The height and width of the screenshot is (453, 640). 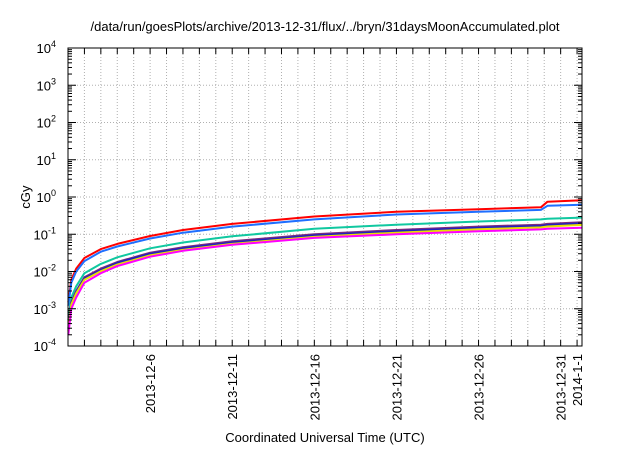 I want to click on y-tick-label: 10⁻¹, so click(x=45, y=233).